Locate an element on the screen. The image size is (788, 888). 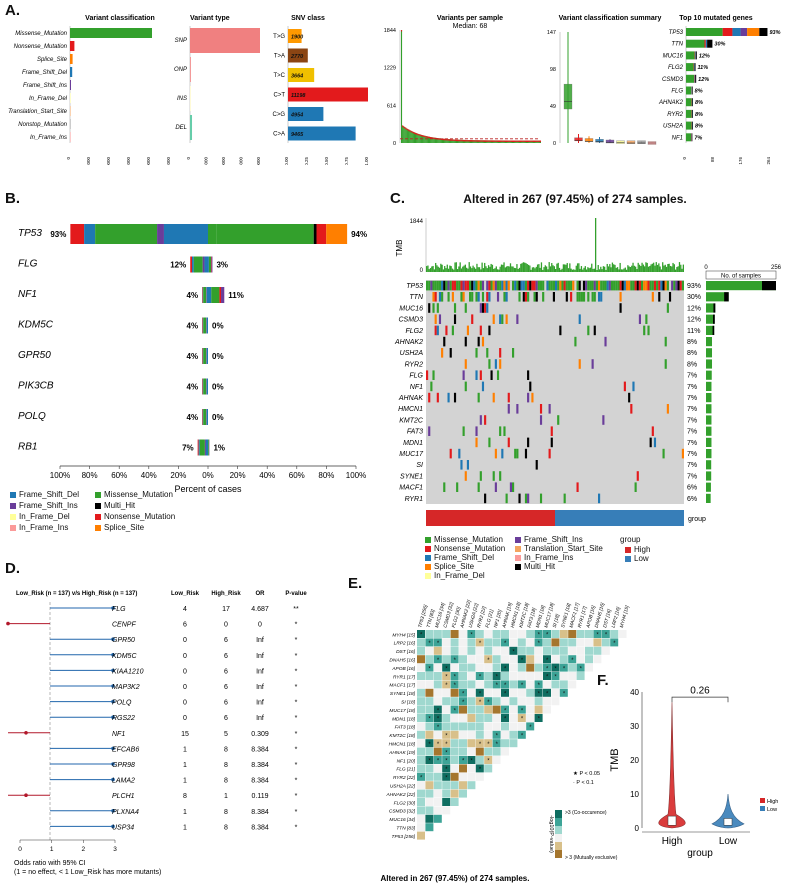
cooc-row-label: FAT3 [18] is located at coordinates (405, 728).